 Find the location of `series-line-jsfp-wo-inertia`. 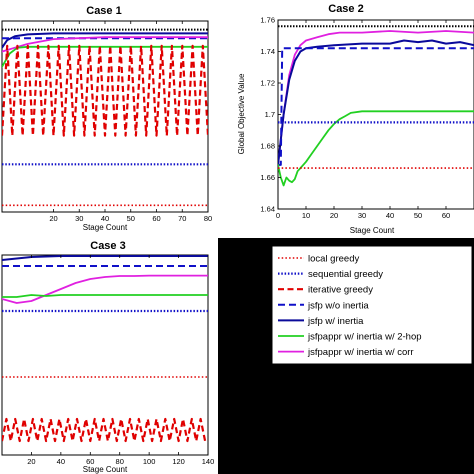

series-line-jsfp-wo-inertia is located at coordinates (376, 106).